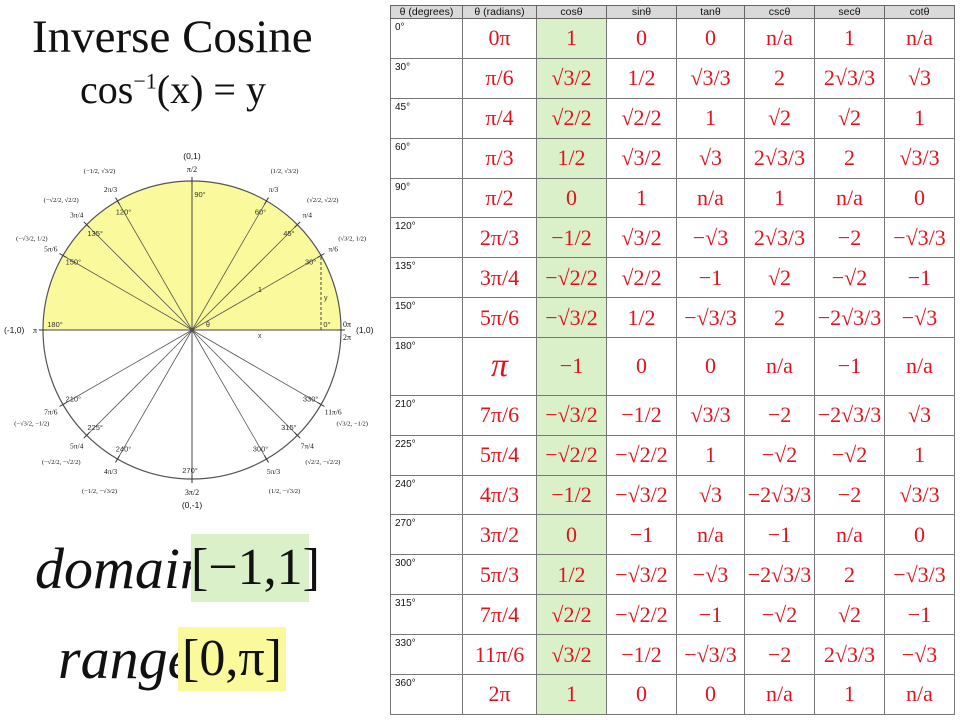 Image resolution: width=960 pixels, height=720 pixels. What do you see at coordinates (95, 427) in the screenshot?
I see `degree-label: 225°` at bounding box center [95, 427].